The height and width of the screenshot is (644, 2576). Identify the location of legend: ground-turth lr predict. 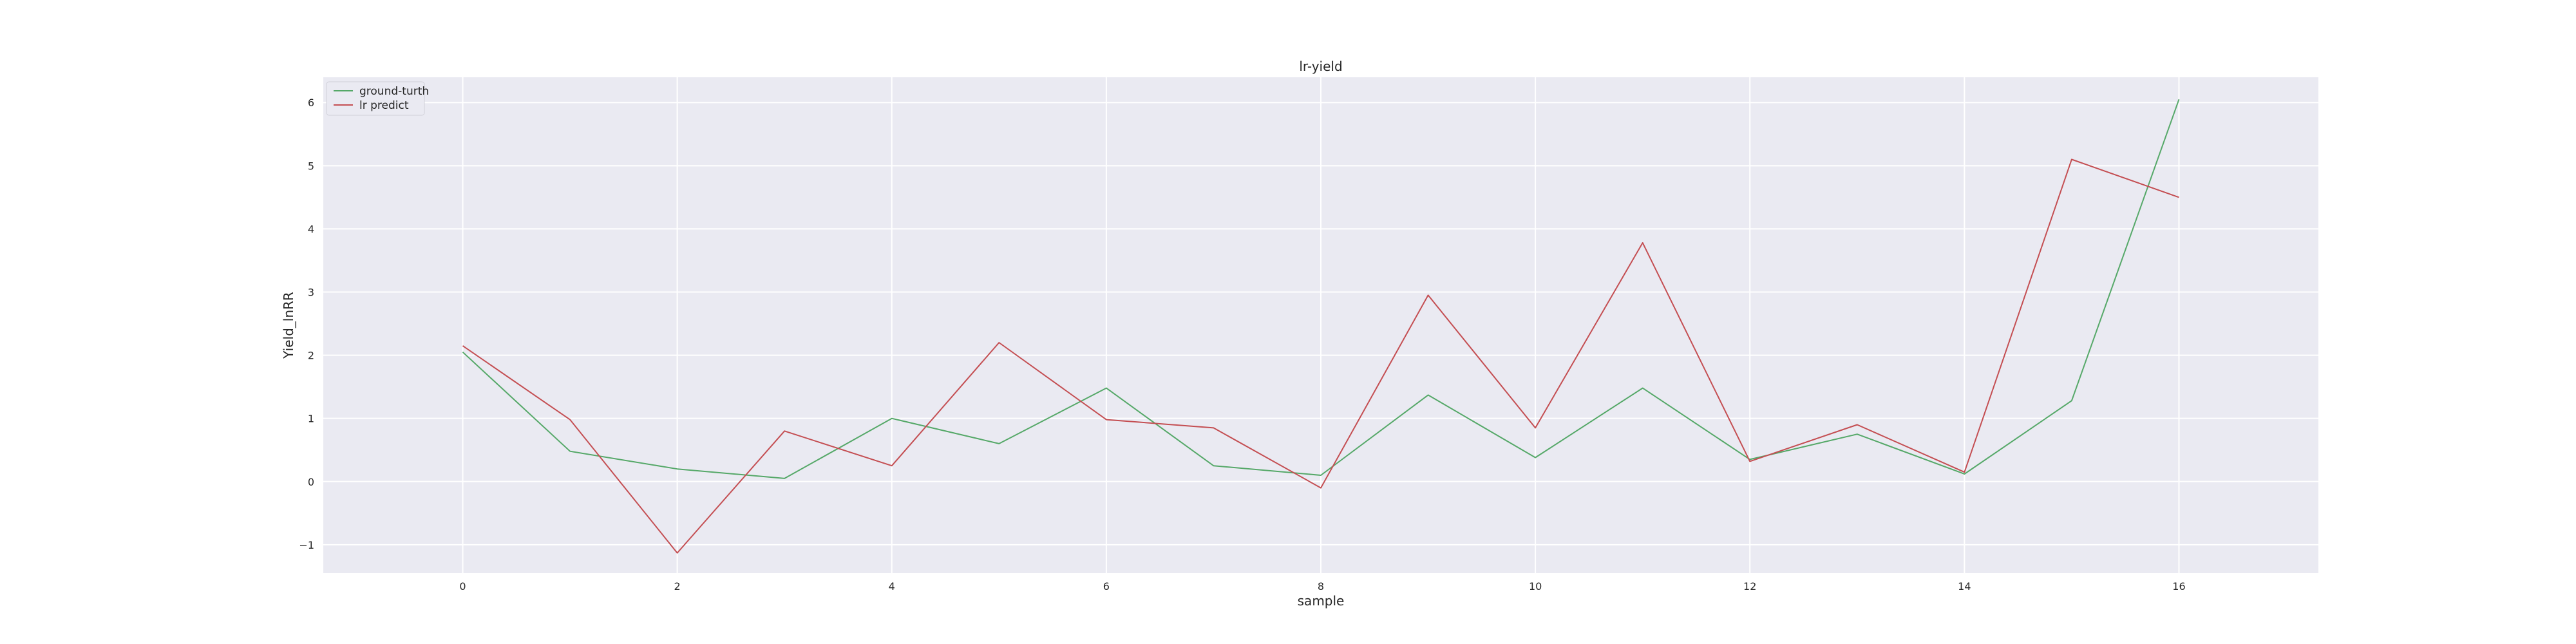
(378, 99).